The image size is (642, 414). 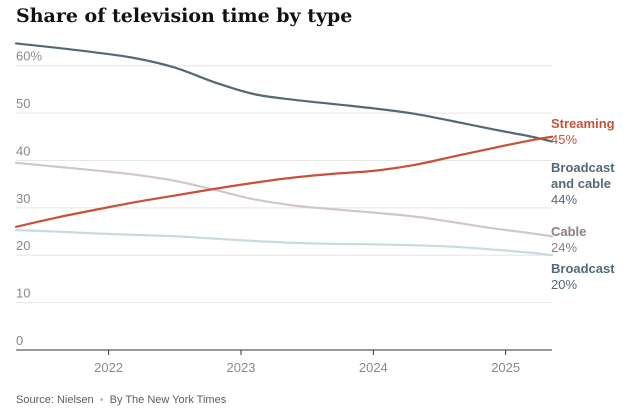 I want to click on y-tick-label-0: 0, so click(x=19, y=340).